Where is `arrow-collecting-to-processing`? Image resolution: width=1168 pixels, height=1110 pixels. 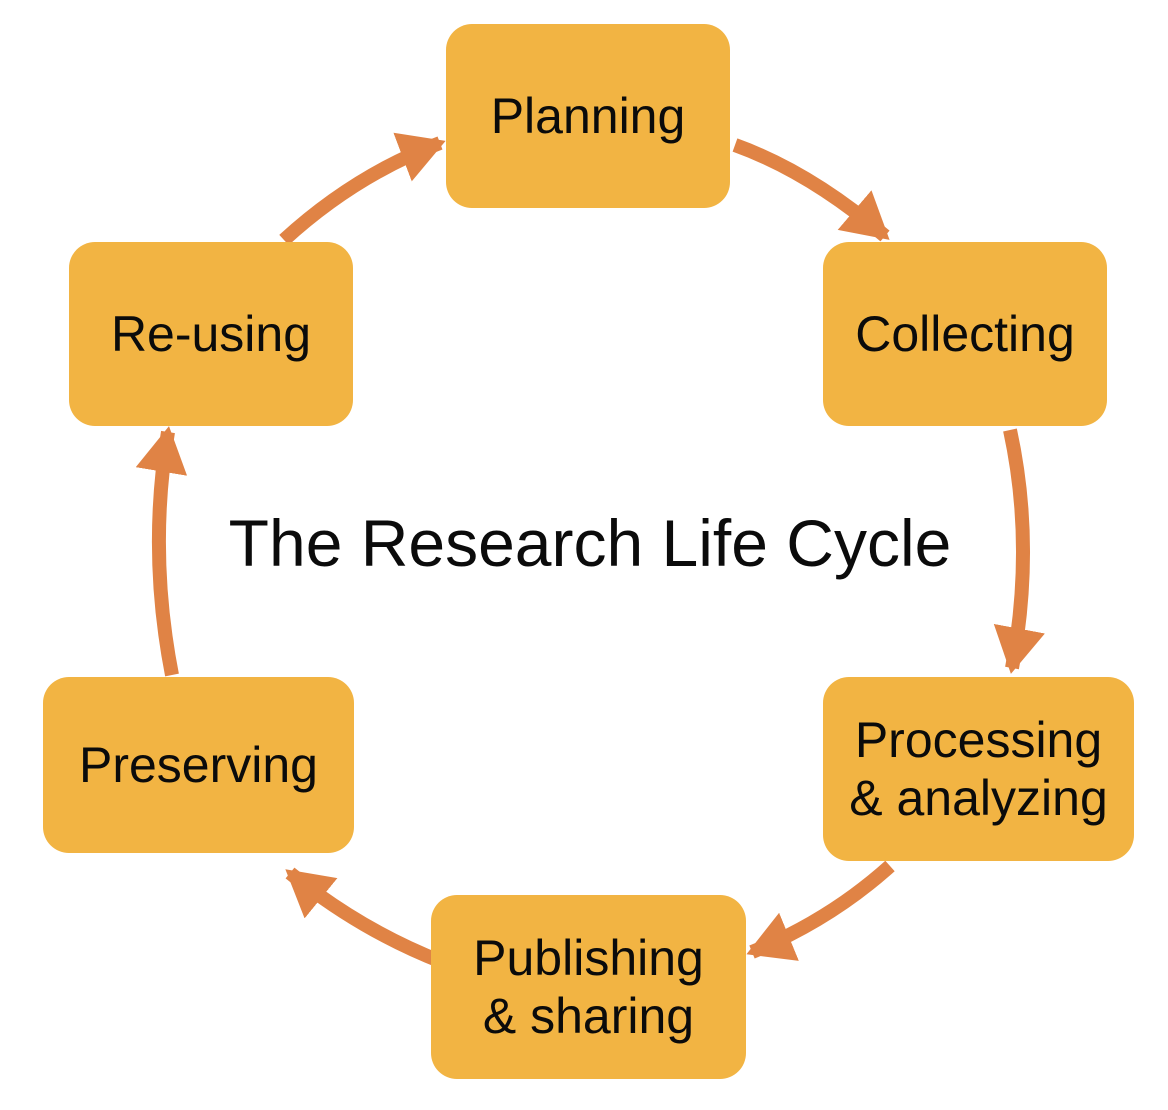
arrow-collecting-to-processing is located at coordinates (1019, 551).